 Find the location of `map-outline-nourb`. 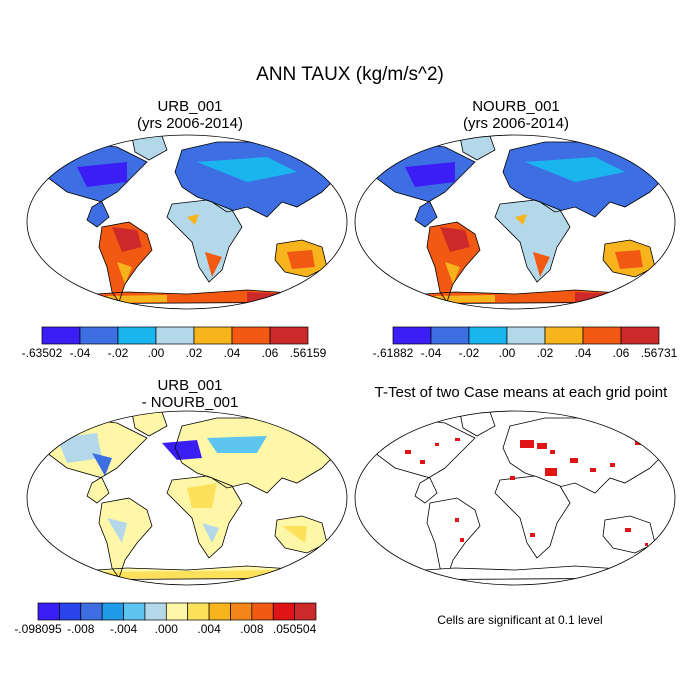

map-outline-nourb is located at coordinates (515, 222).